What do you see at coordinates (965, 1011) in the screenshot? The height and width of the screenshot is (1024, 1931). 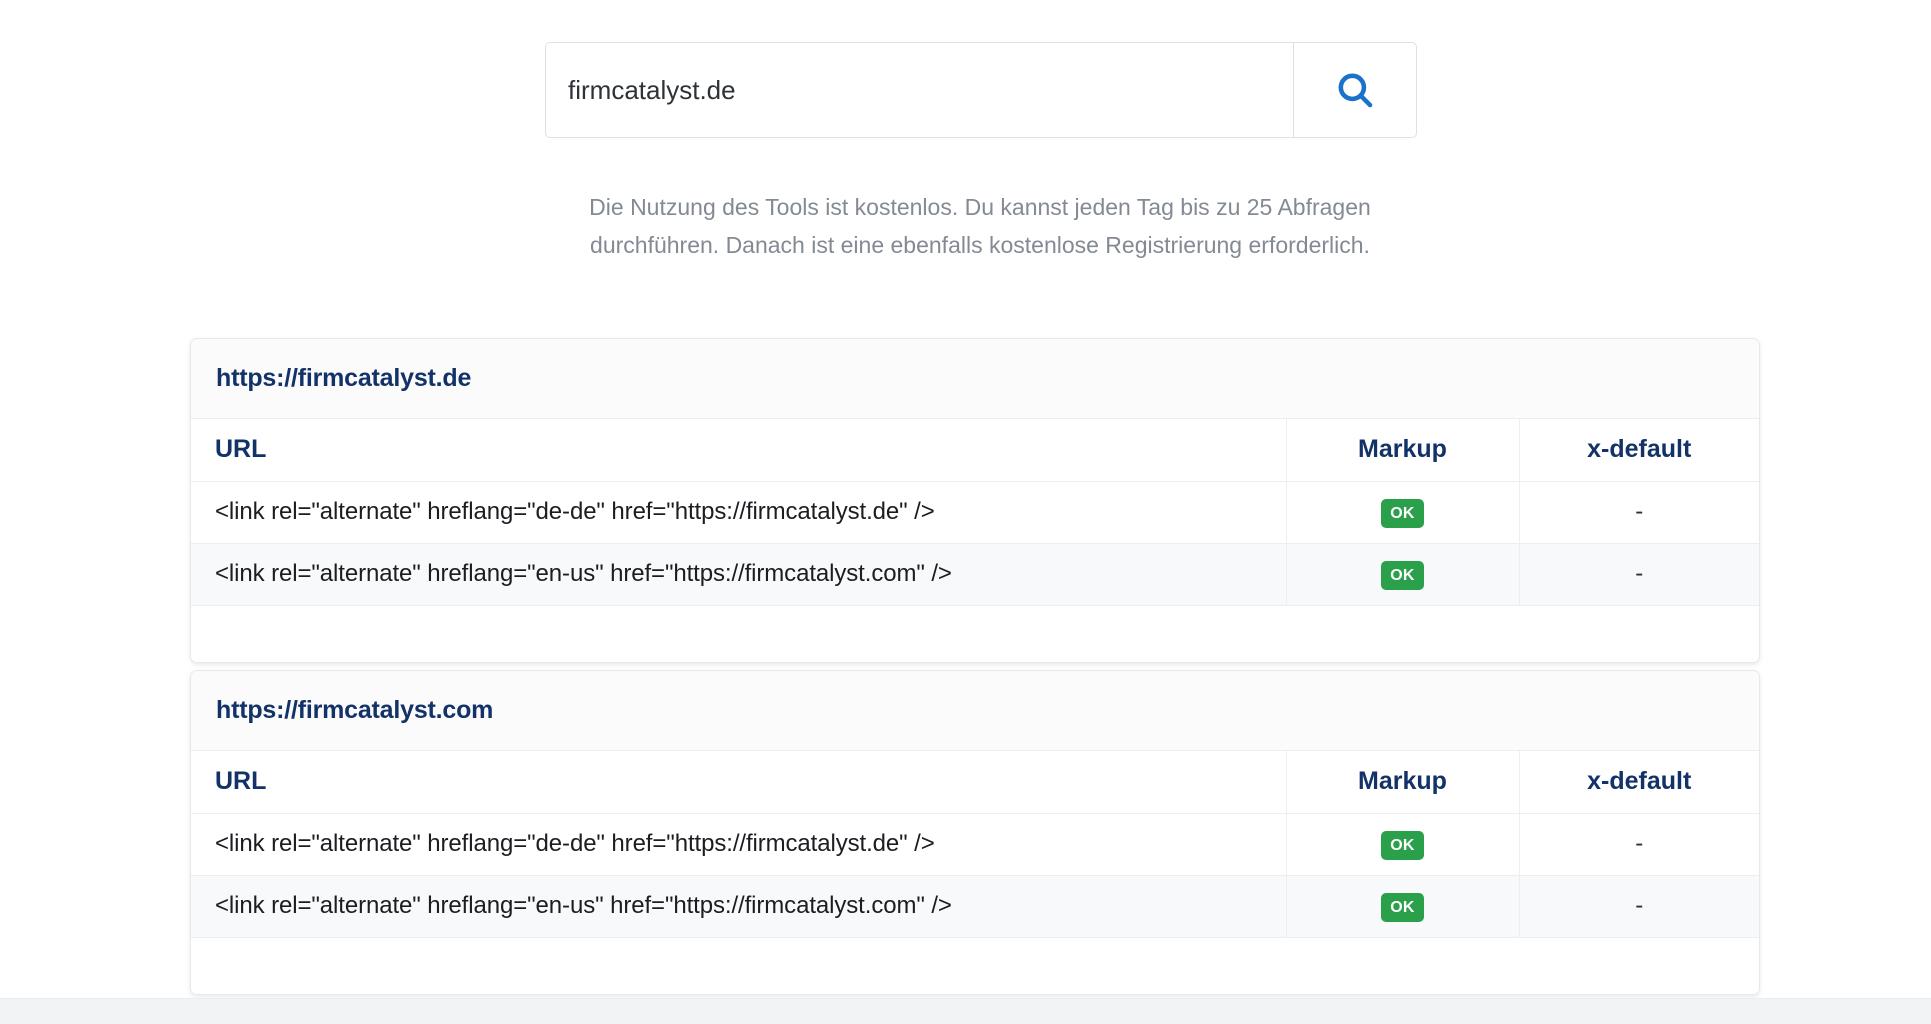 I see `page-bottom-band` at bounding box center [965, 1011].